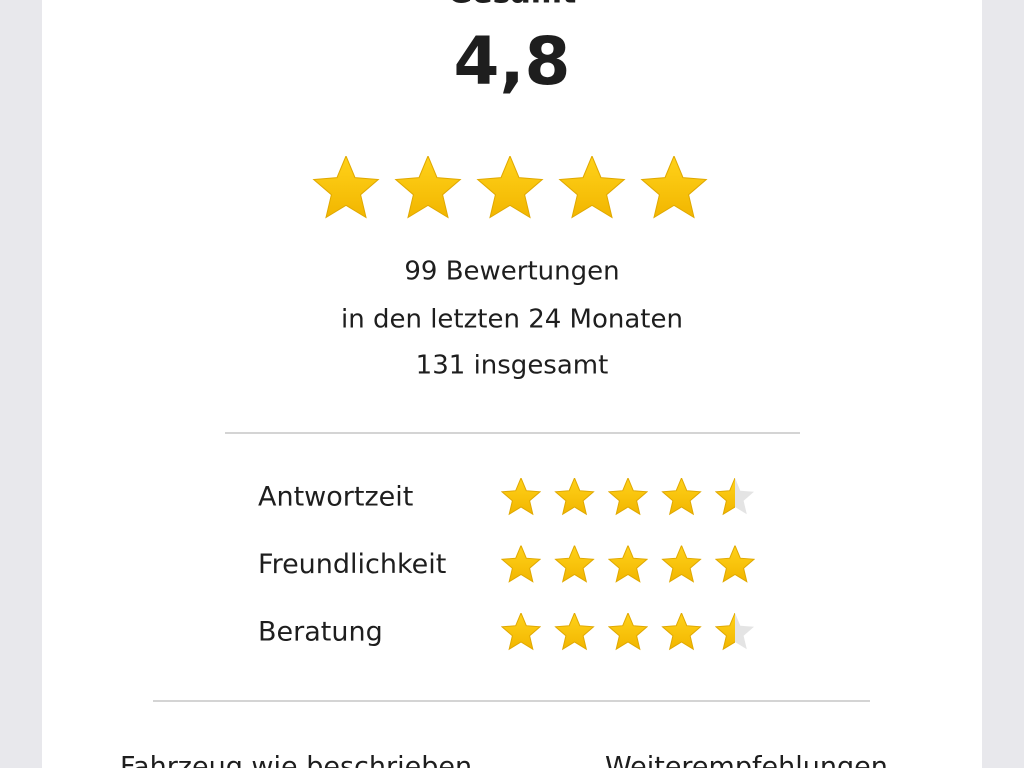  What do you see at coordinates (746, 760) in the screenshot?
I see `footer-column: Weiterempfehlungen` at bounding box center [746, 760].